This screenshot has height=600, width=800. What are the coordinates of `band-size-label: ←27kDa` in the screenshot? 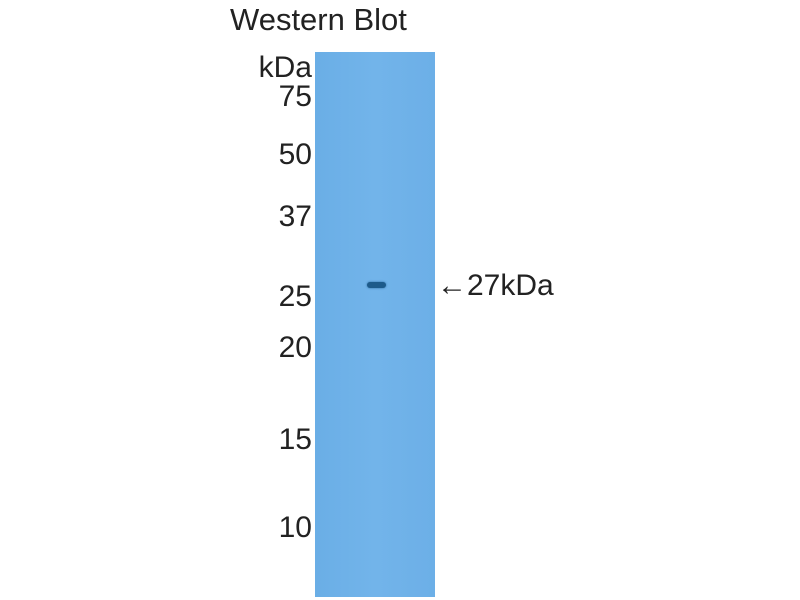 It's located at (495, 285).